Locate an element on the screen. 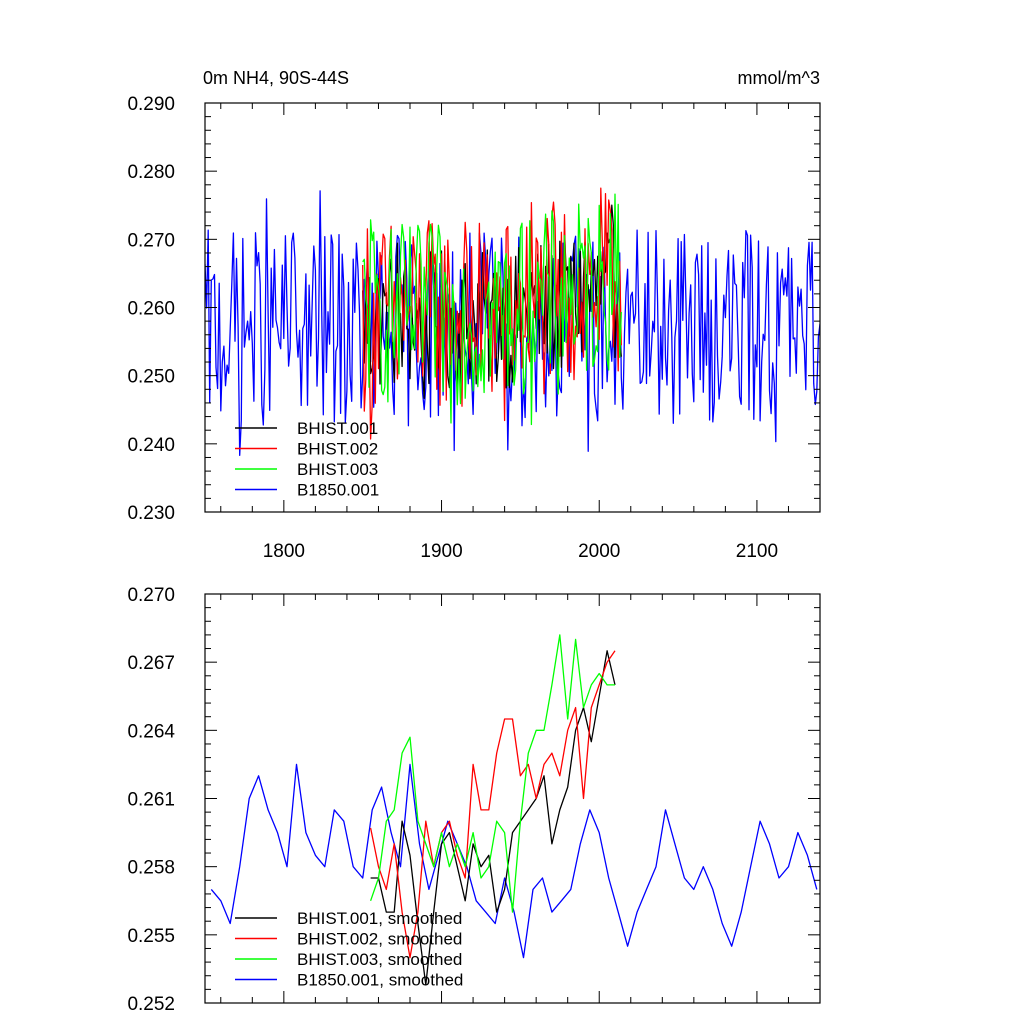 Image resolution: width=1024 pixels, height=1024 pixels. y-tick-label: 0.240 is located at coordinates (151, 445).